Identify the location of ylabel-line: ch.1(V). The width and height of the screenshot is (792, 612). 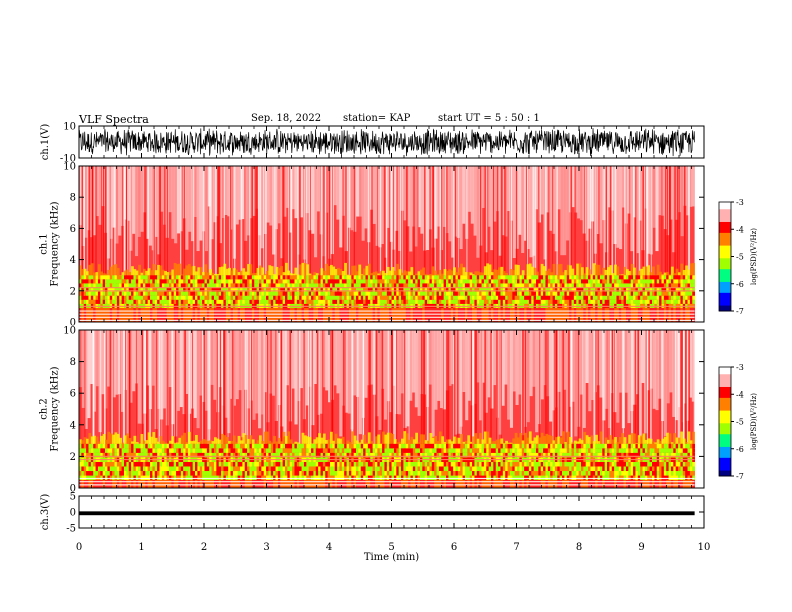
(45, 142).